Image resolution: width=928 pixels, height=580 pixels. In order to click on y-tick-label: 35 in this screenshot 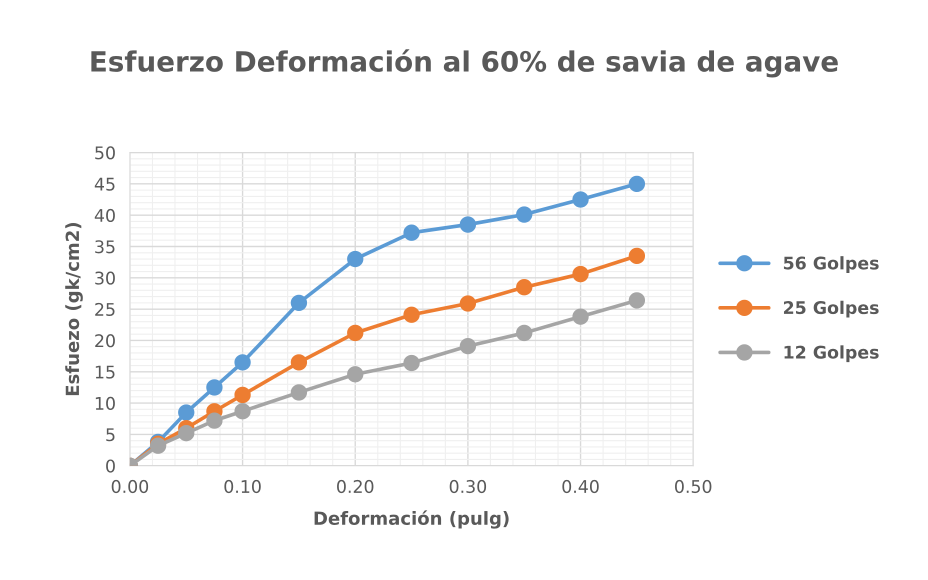, I will do `click(105, 247)`.